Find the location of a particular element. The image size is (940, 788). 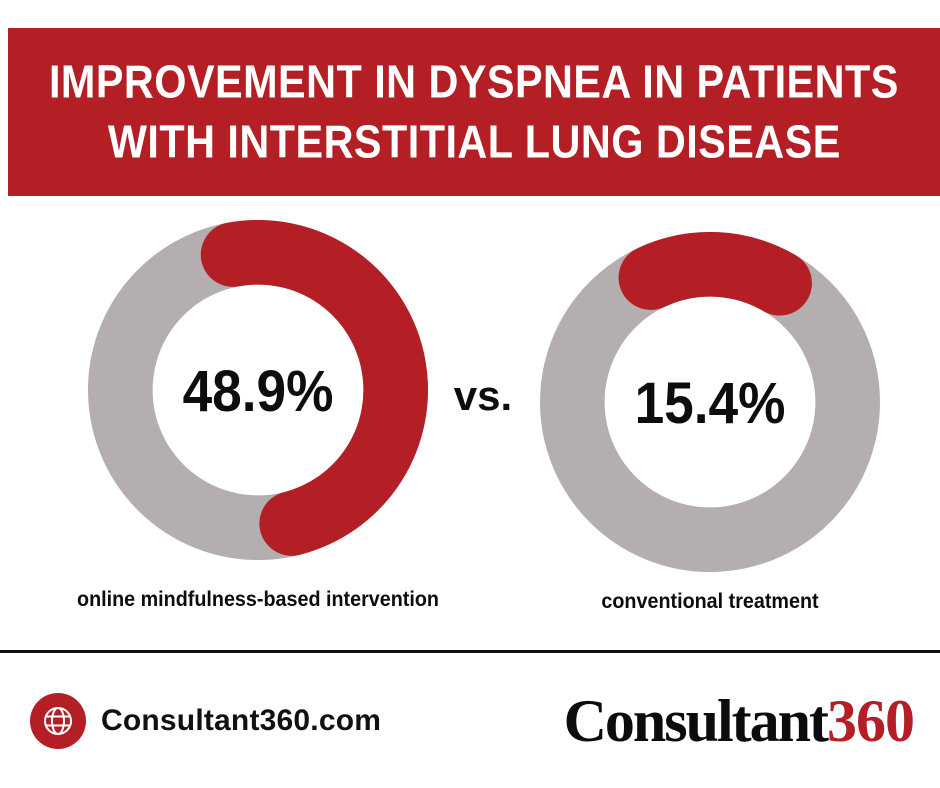

consultant360-logo: Consultant360 is located at coordinates (739, 720).